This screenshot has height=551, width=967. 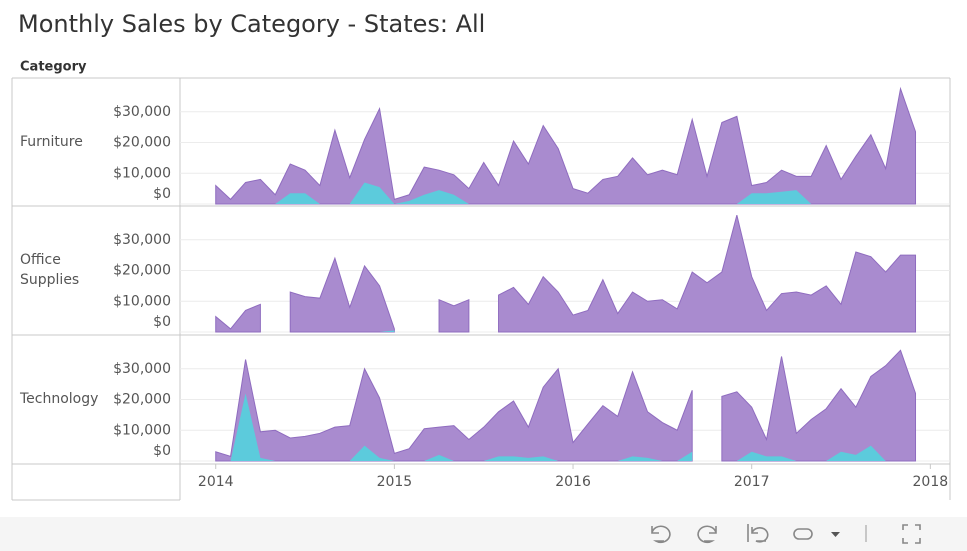 I want to click on row-label: Office Supplies, so click(x=49, y=270).